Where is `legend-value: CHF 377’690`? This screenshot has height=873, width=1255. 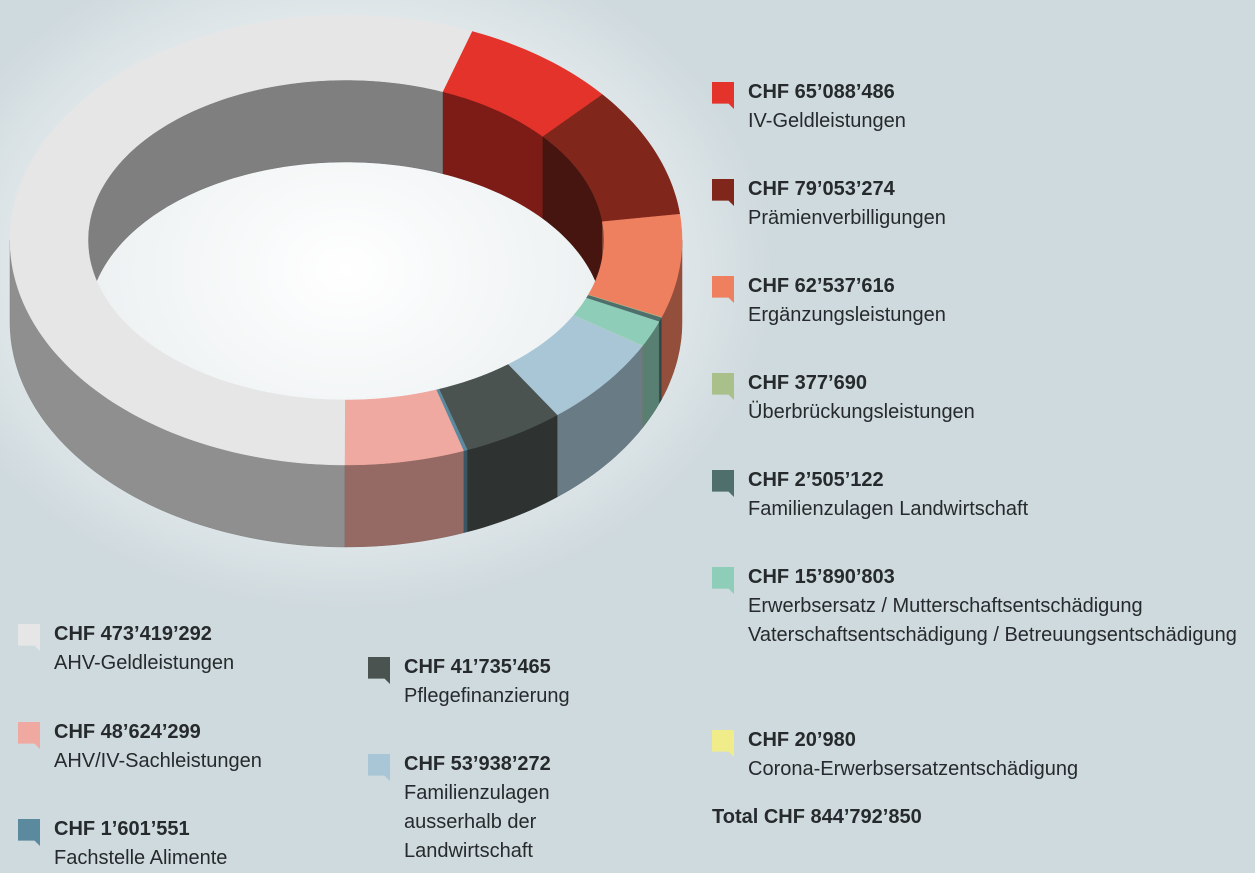
legend-value: CHF 377’690 is located at coordinates (807, 383).